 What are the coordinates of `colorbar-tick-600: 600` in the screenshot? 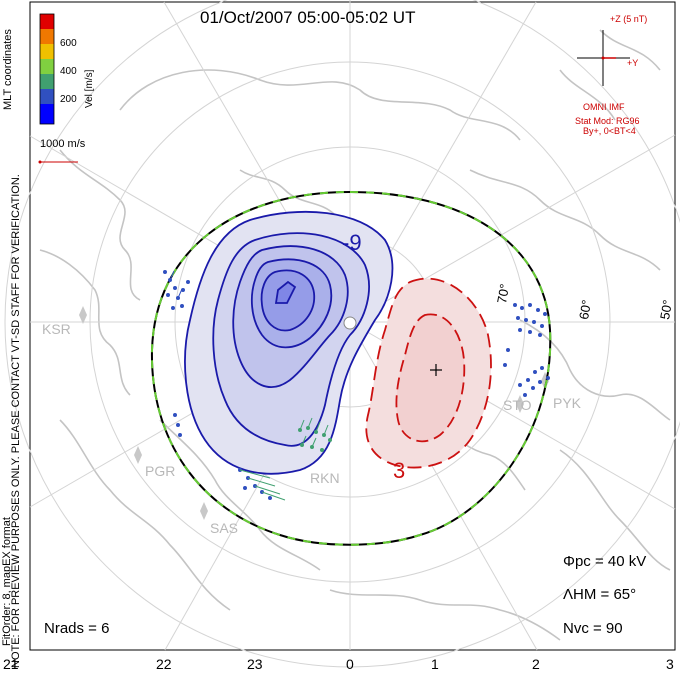 It's located at (68, 43).